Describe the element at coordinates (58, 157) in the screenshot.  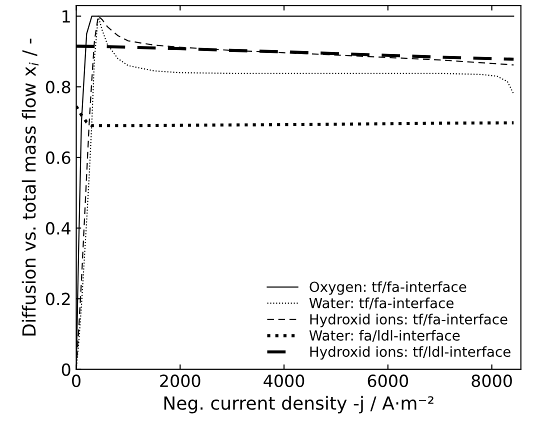
I see `y-tick-label: 0.6` at that location.